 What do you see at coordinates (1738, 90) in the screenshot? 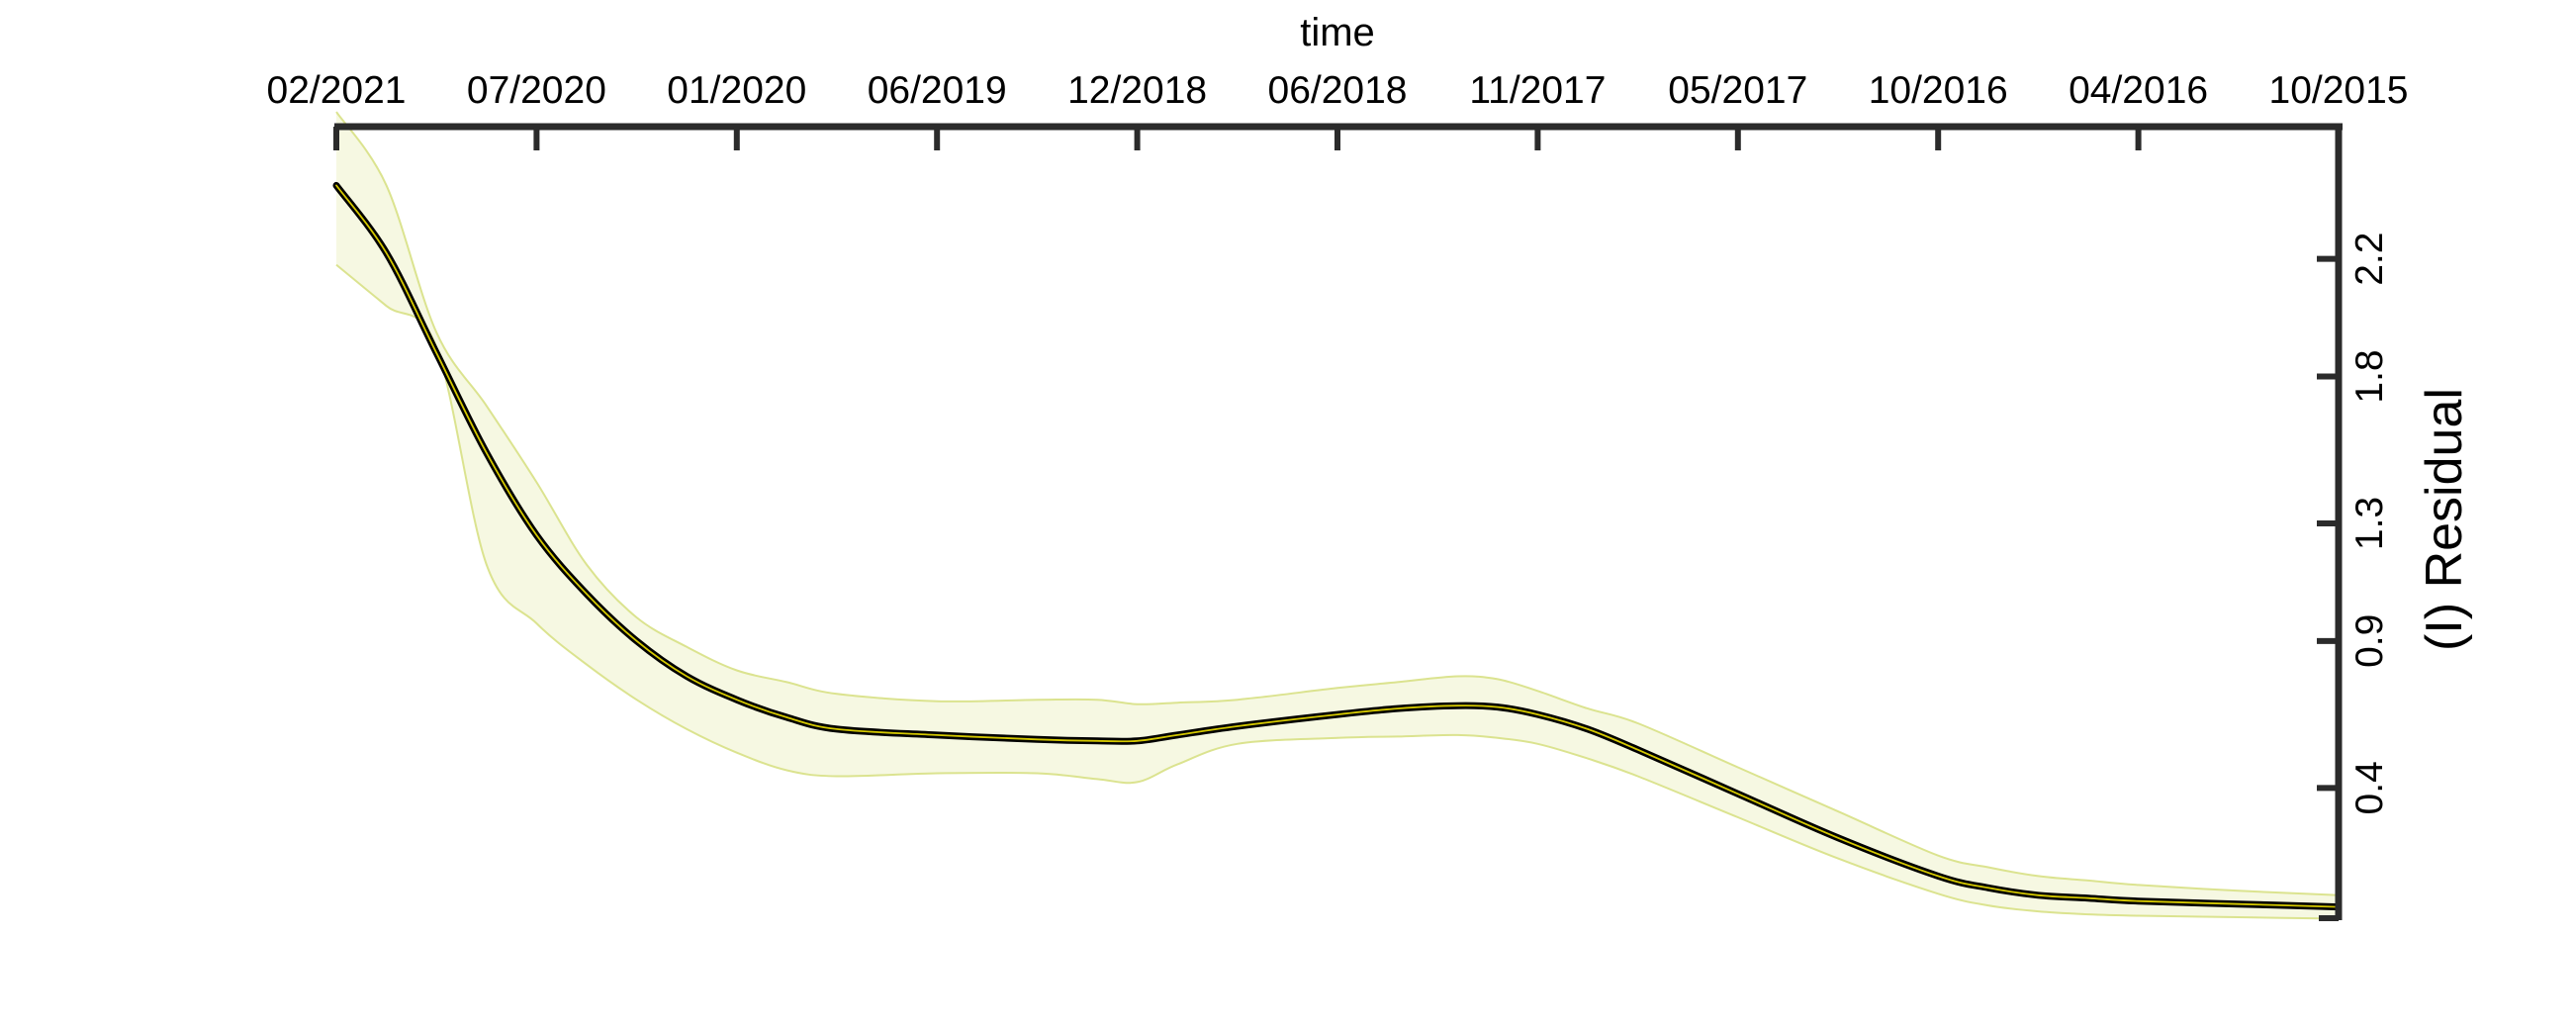
I see `x-tick-label: 05/2017` at bounding box center [1738, 90].